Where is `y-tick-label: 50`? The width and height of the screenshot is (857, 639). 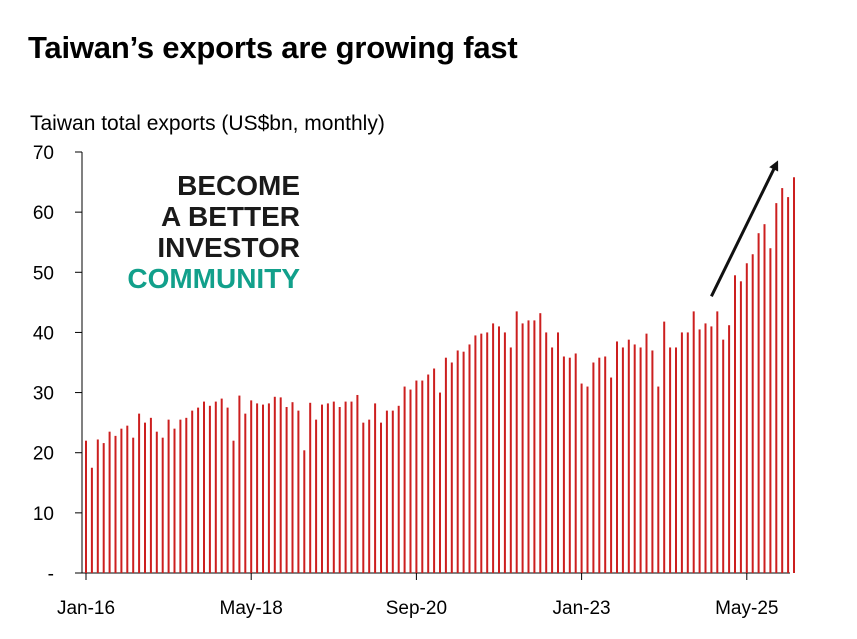
y-tick-label: 50 is located at coordinates (43, 273).